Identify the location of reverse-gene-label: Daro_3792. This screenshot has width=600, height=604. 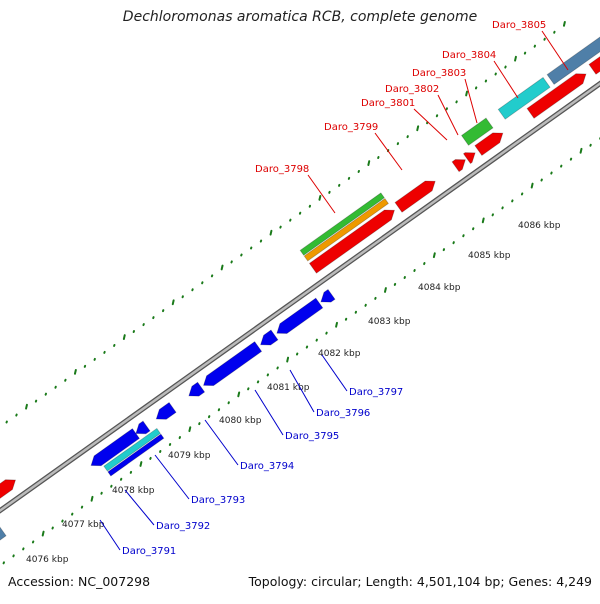
(183, 526).